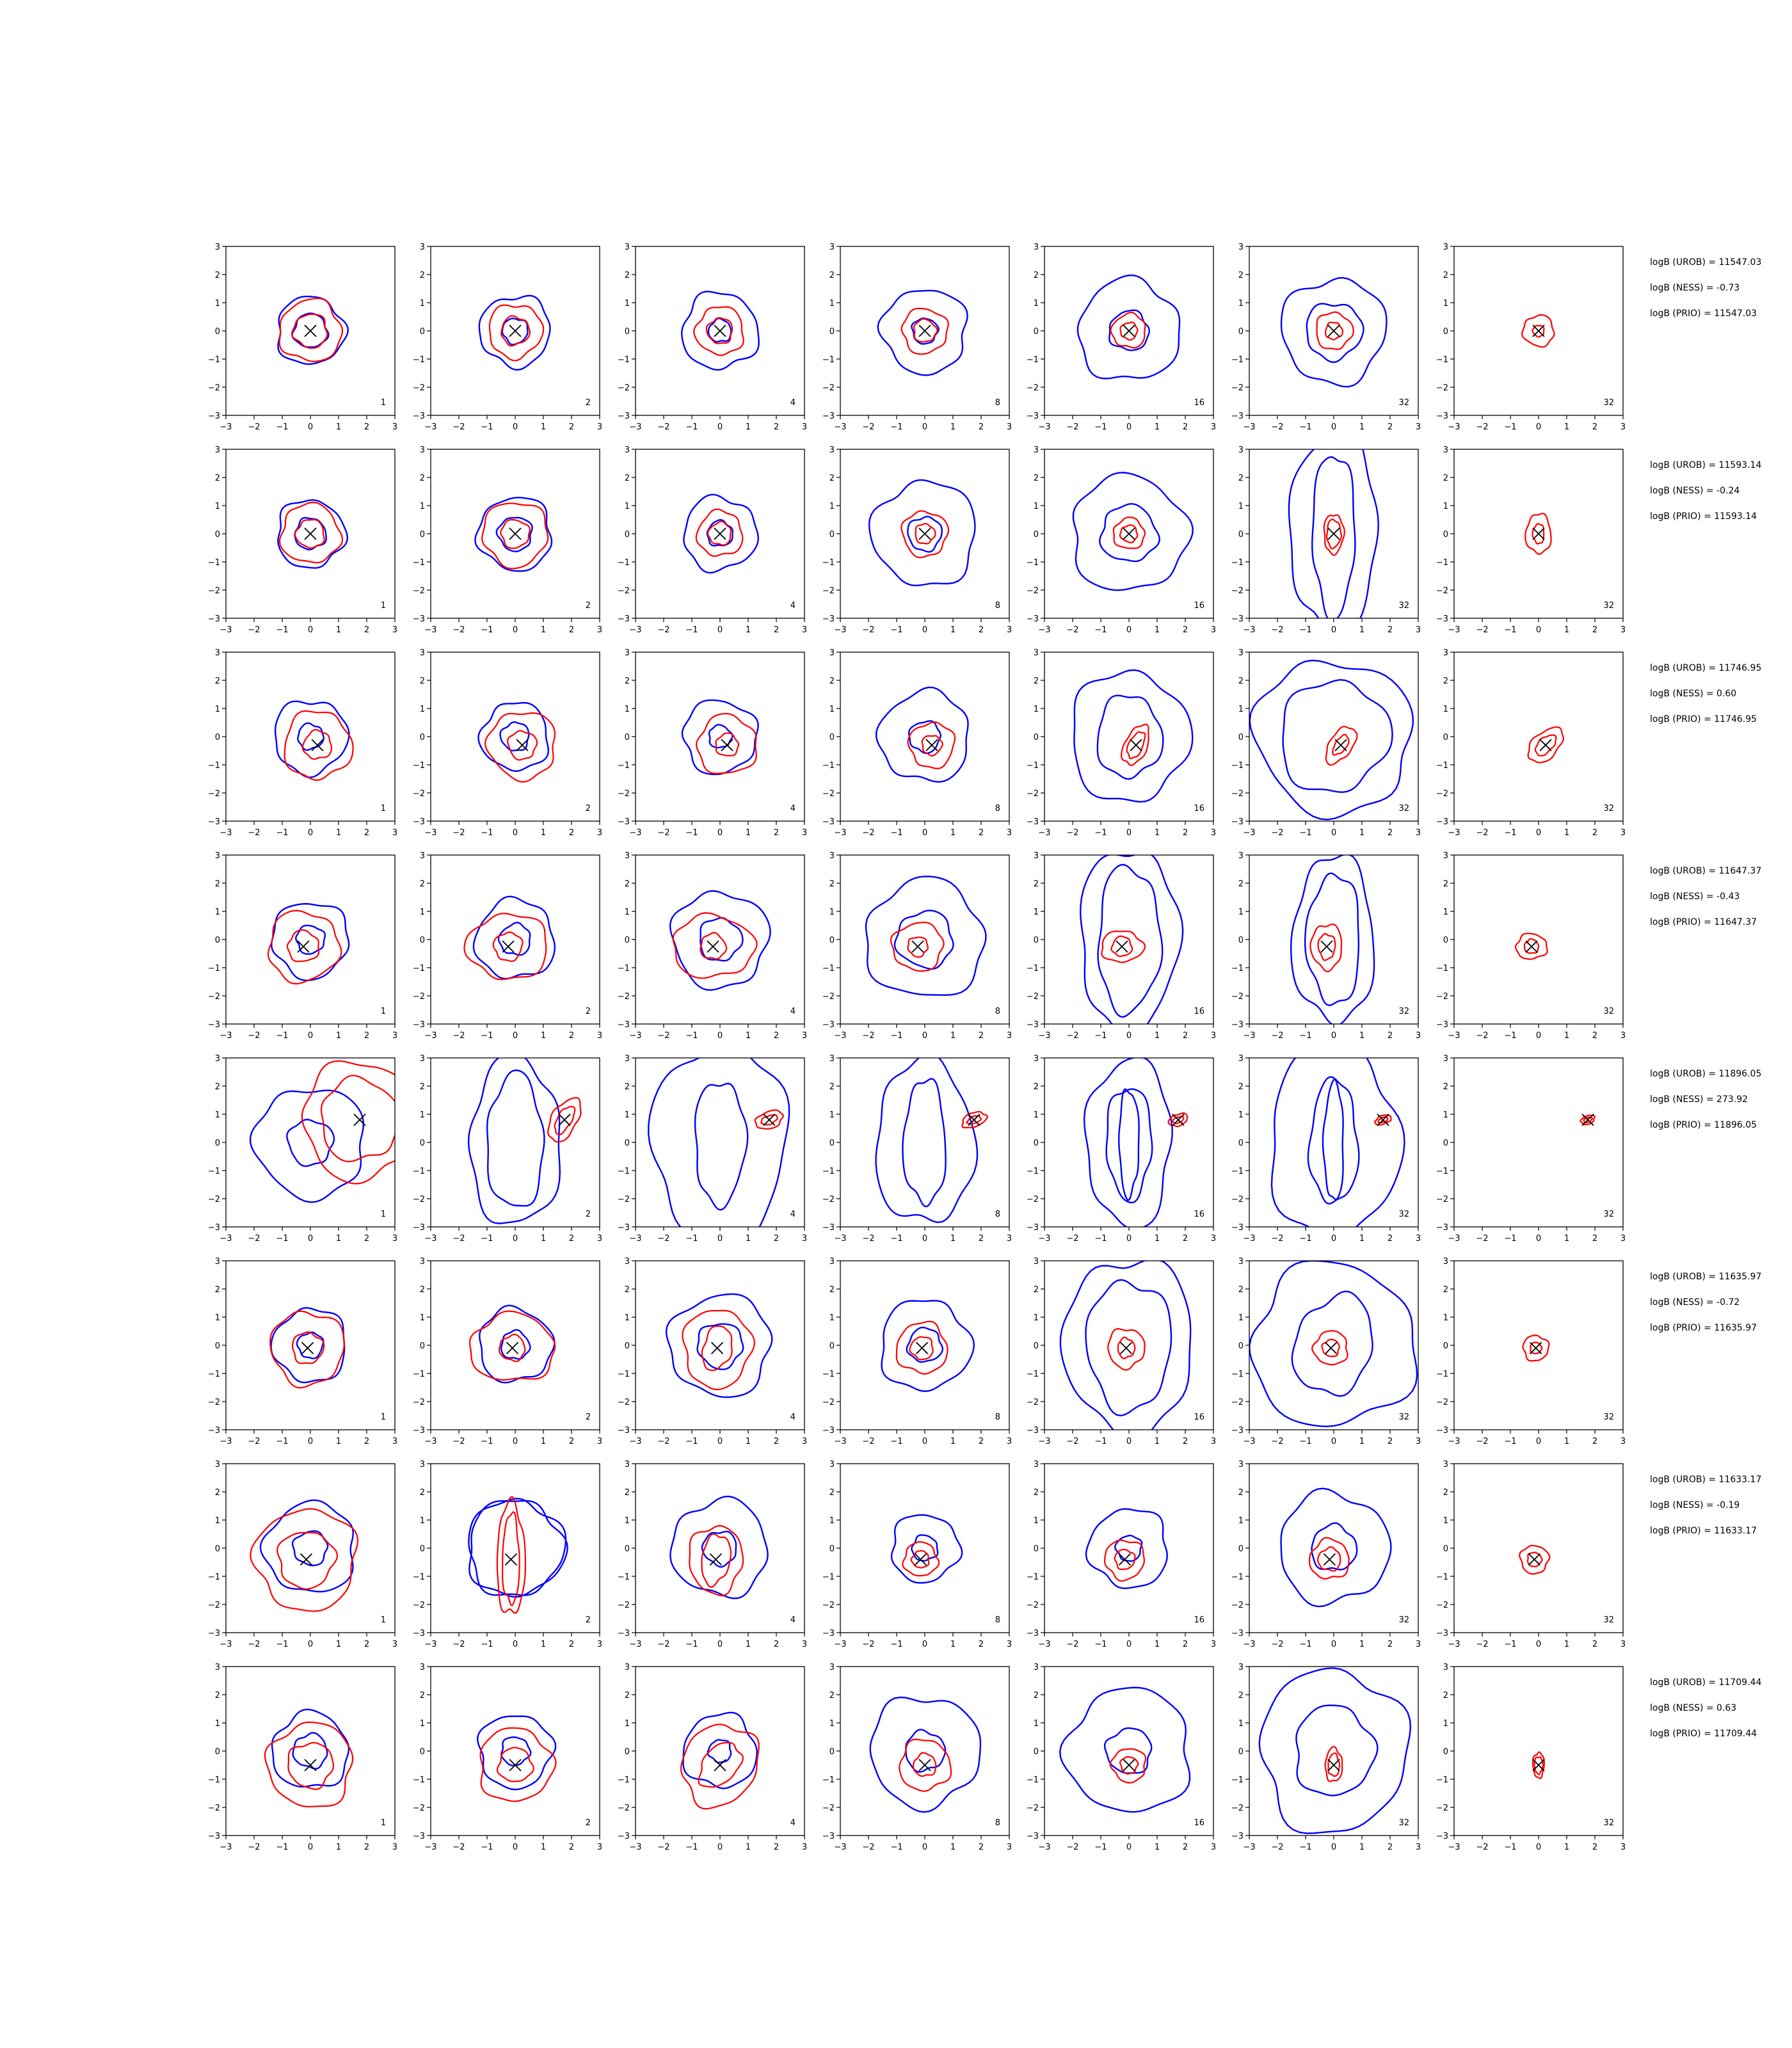 The height and width of the screenshot is (2048, 1792). Describe the element at coordinates (302, 946) in the screenshot. I see `panel-r4-c1: −3 −2 −1 0 1 2 3 −3 −2 −1 0 1 2 3 1` at that location.